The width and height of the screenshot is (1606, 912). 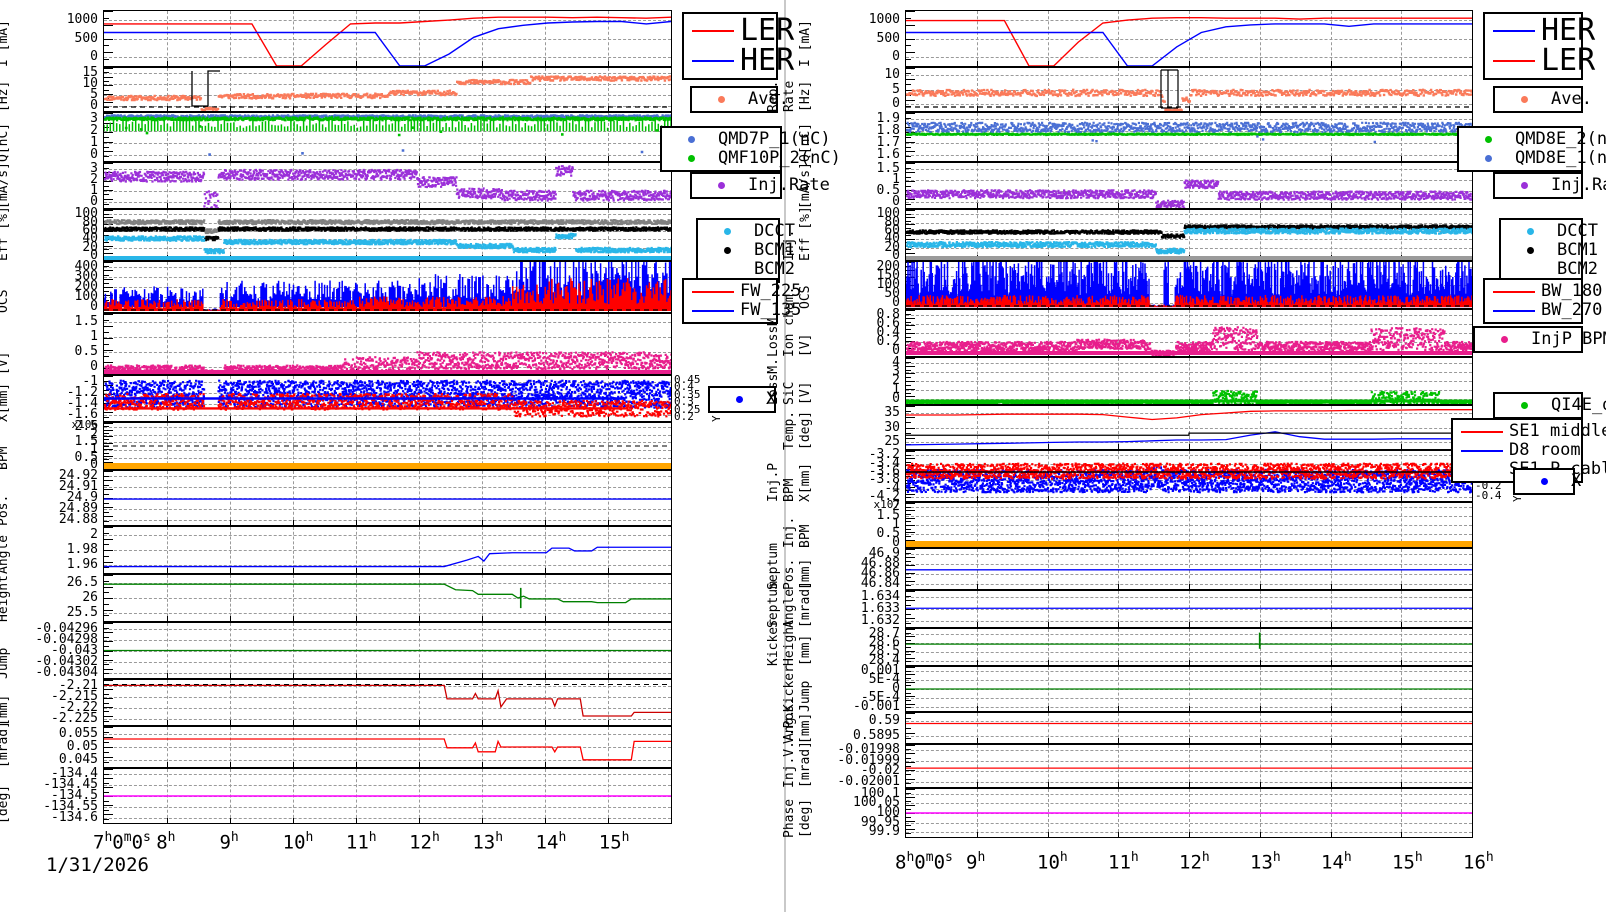 What do you see at coordinates (888, 142) in the screenshot?
I see `y-axis-label: 1.7` at bounding box center [888, 142].